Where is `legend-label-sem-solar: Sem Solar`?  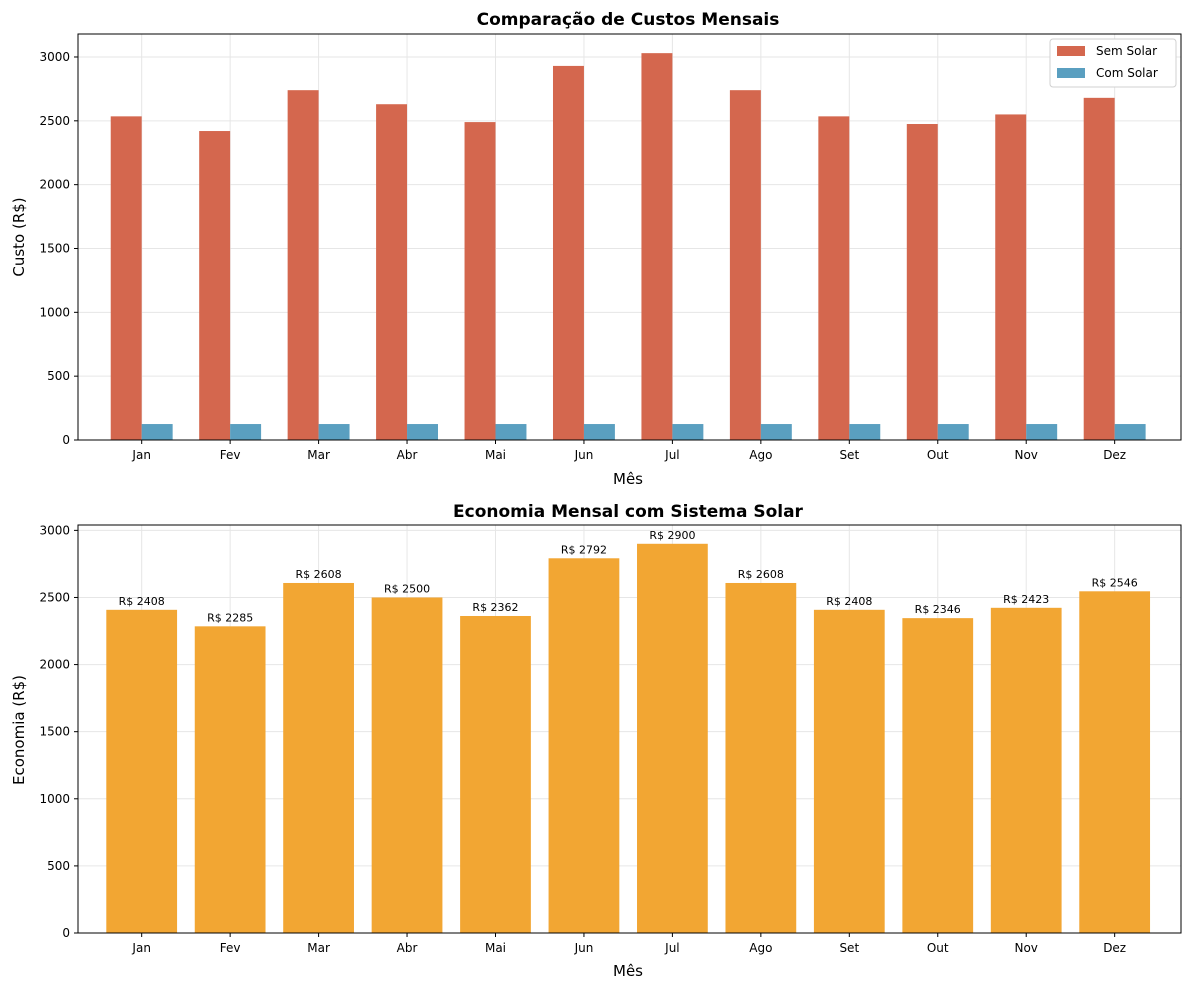
legend-label-sem-solar: Sem Solar is located at coordinates (1126, 51).